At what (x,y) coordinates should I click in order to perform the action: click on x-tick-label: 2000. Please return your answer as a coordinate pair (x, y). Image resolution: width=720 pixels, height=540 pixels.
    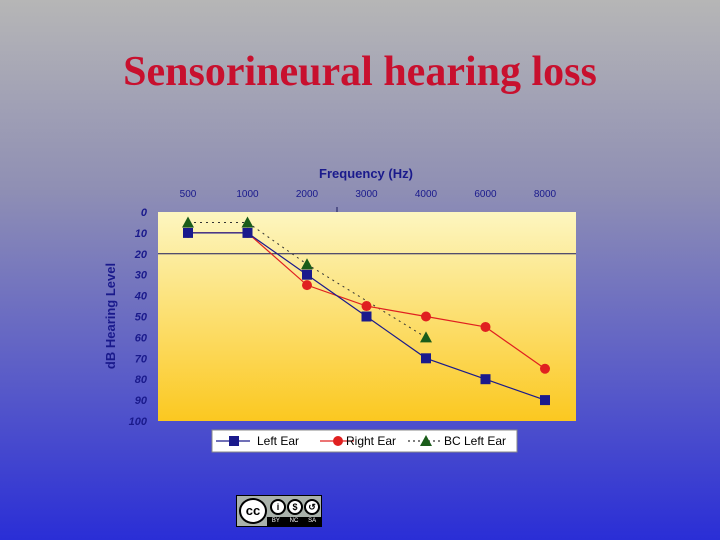
    Looking at the image, I should click on (307, 194).